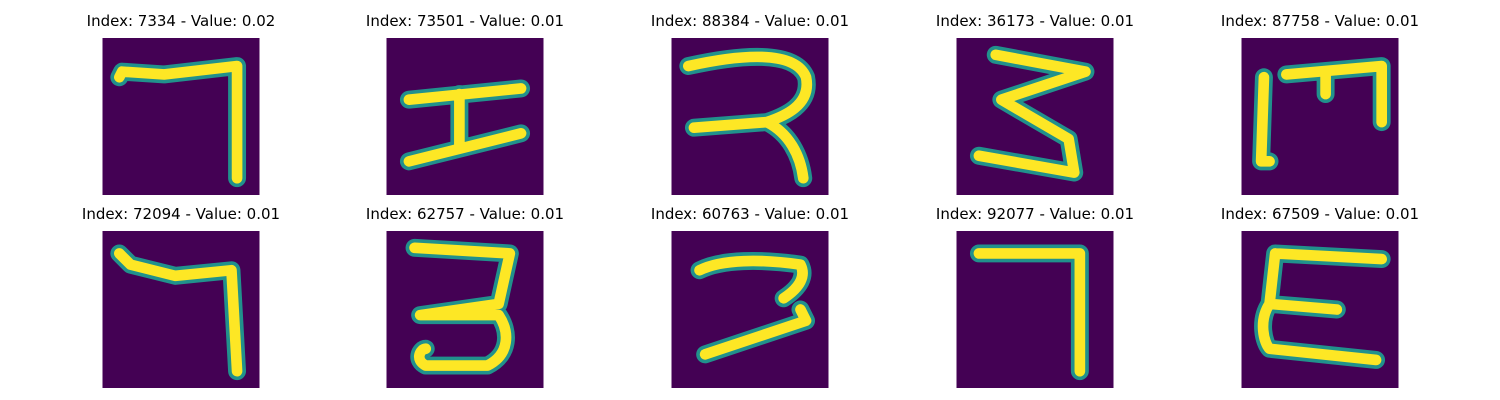  What do you see at coordinates (750, 21) in the screenshot?
I see `tile-title: Index: 88384 - Value: 0.01` at bounding box center [750, 21].